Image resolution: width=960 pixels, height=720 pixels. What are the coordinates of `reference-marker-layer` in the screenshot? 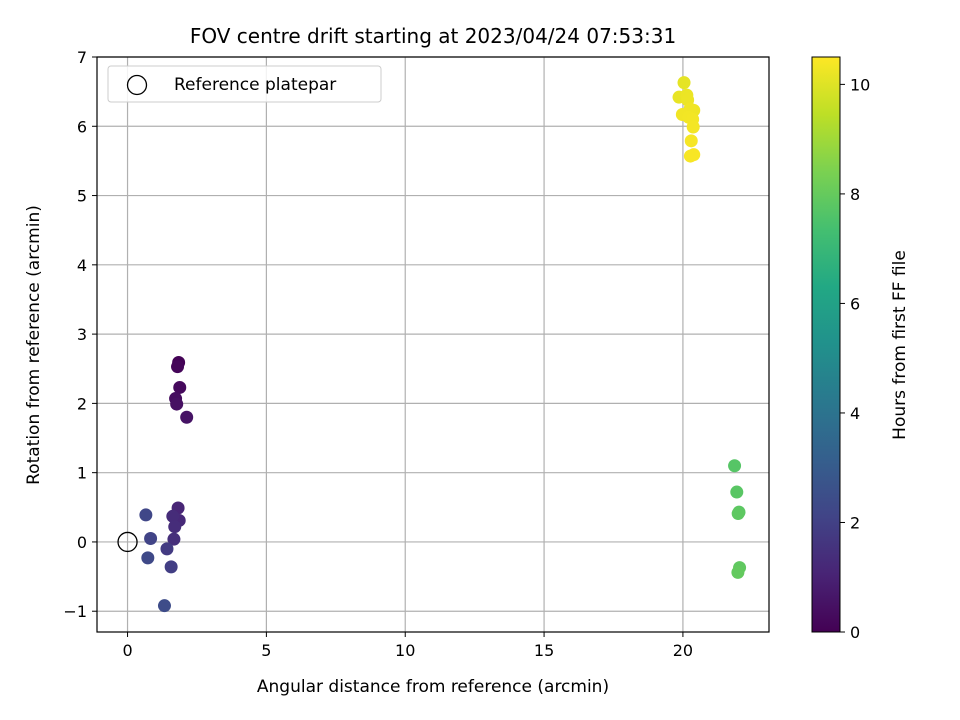 It's located at (127, 542).